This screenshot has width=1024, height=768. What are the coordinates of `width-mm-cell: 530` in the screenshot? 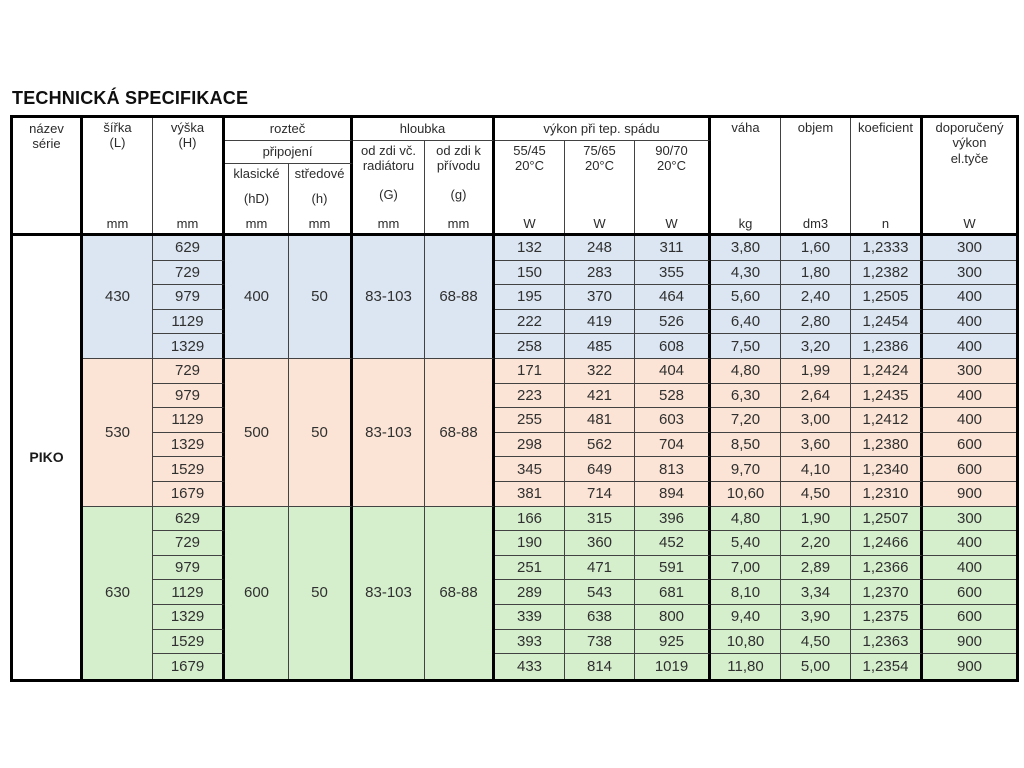 It's located at (118, 432).